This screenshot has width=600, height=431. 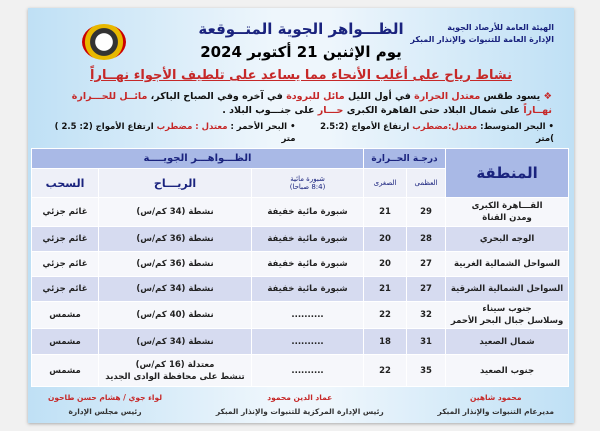 What do you see at coordinates (445, 127) in the screenshot?
I see `sea-state: معتدل:مضطرب` at bounding box center [445, 127].